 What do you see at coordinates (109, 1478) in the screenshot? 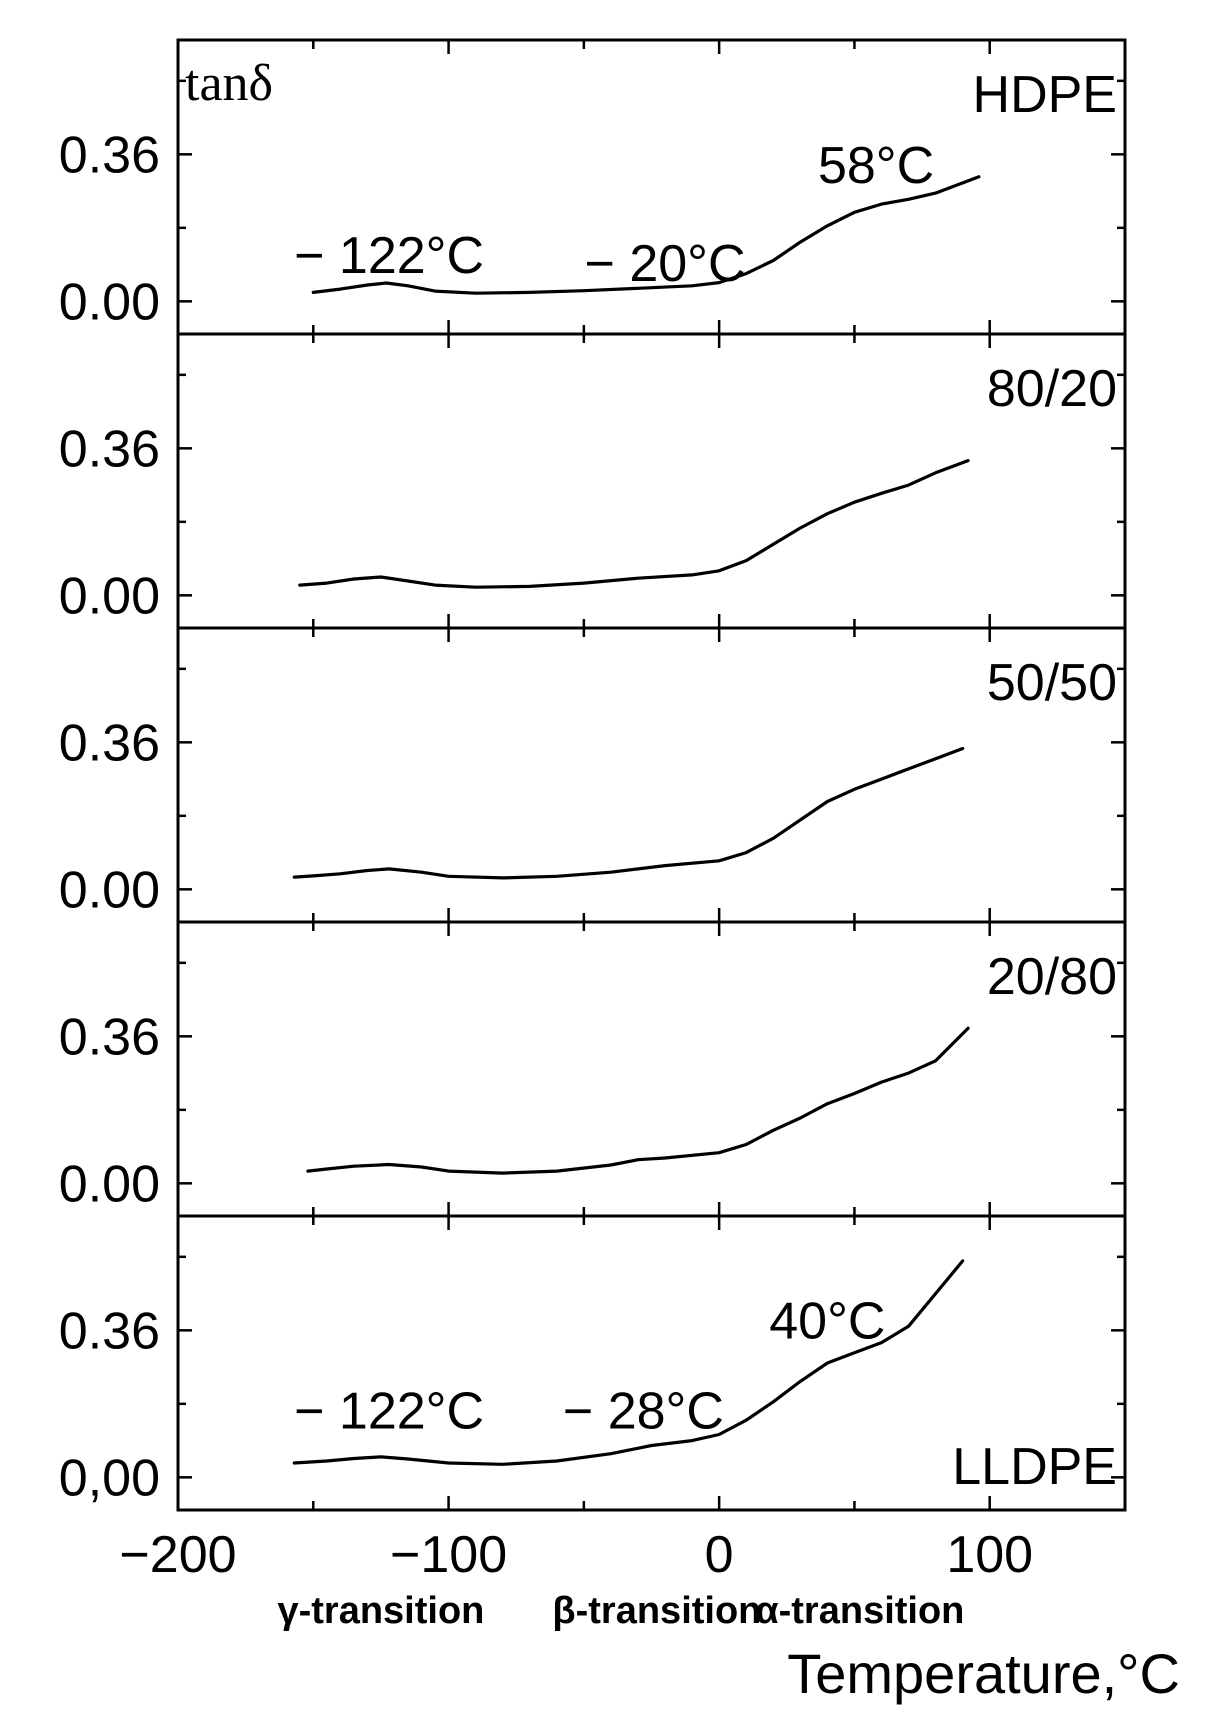
I see `y-tick-label: 0,00` at bounding box center [109, 1478].